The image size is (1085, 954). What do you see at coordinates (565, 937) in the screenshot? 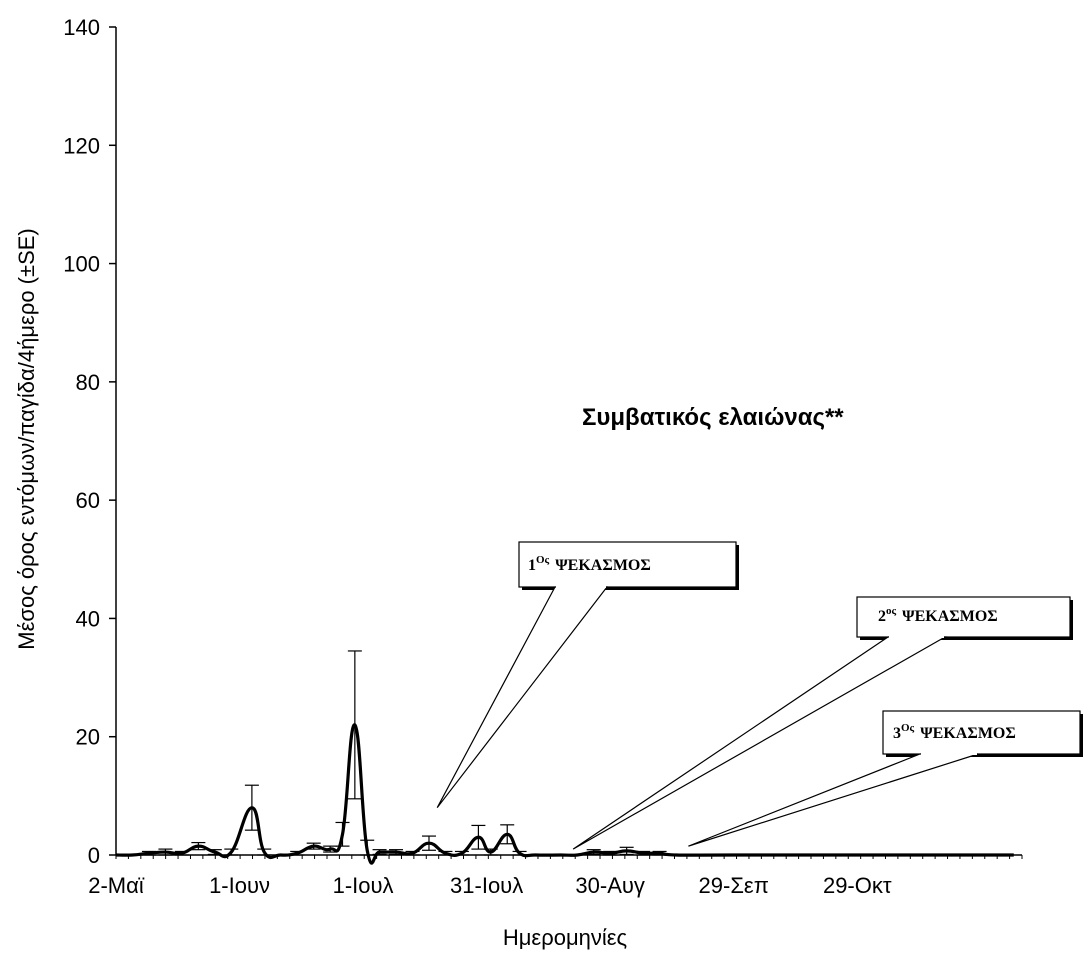
I see `x-axis-title: Ημερομηνίες` at bounding box center [565, 937].